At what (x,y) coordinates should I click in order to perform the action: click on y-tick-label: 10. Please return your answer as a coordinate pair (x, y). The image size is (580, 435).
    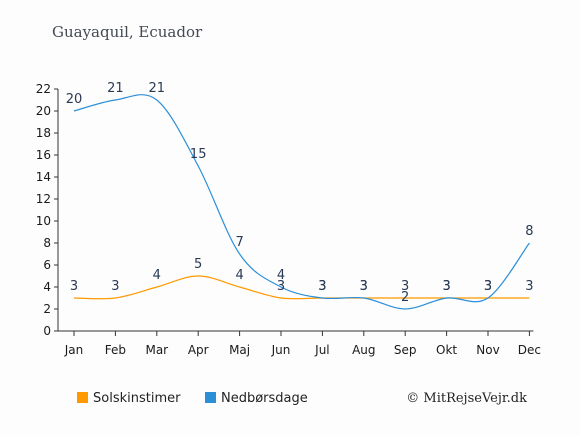
    Looking at the image, I should click on (43, 221).